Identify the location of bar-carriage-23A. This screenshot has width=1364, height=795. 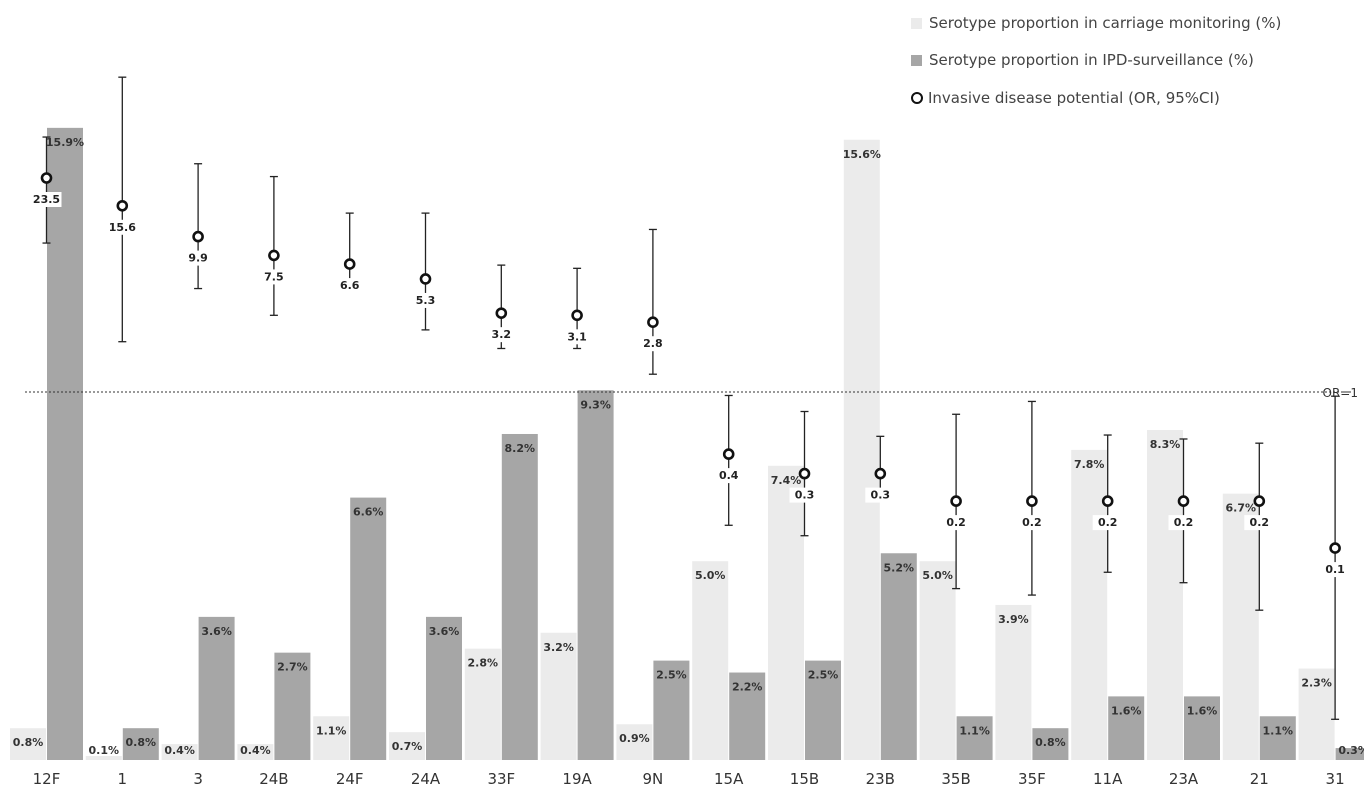
(1165, 595).